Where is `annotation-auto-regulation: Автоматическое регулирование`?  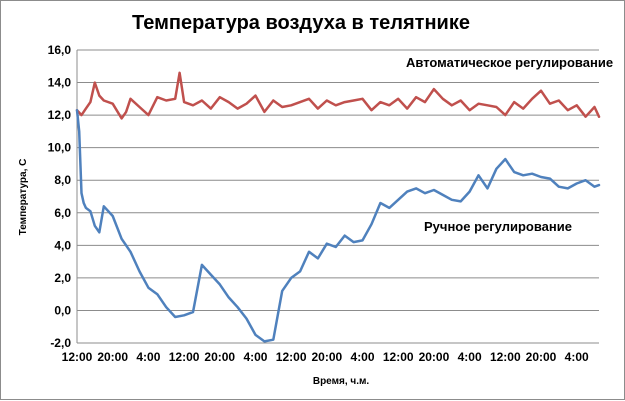
annotation-auto-regulation: Автоматическое регулирование is located at coordinates (509, 62).